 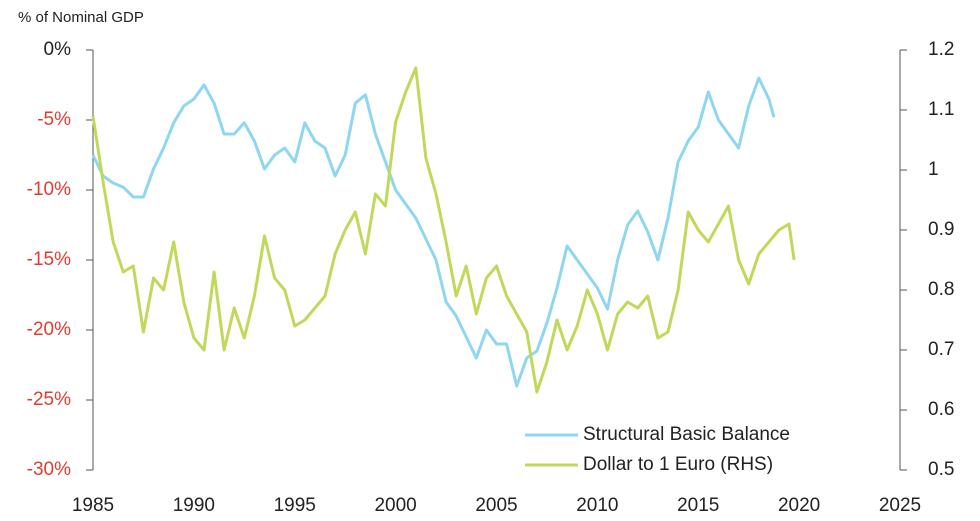 What do you see at coordinates (799, 505) in the screenshot?
I see `x-tick-label: 2020` at bounding box center [799, 505].